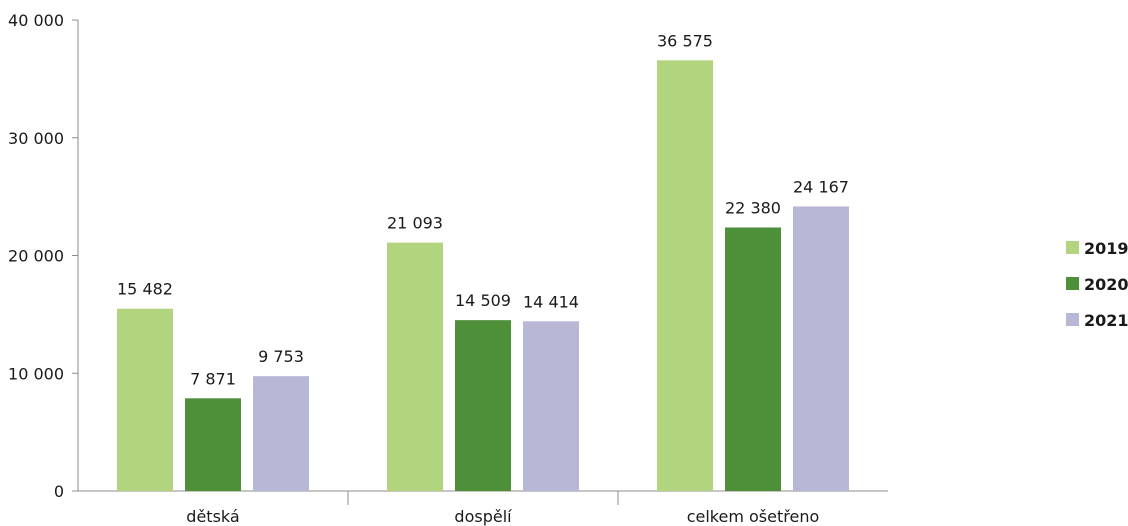 The image size is (1128, 526). Describe the element at coordinates (36, 256) in the screenshot. I see `y-tick-label: 20 000` at that location.